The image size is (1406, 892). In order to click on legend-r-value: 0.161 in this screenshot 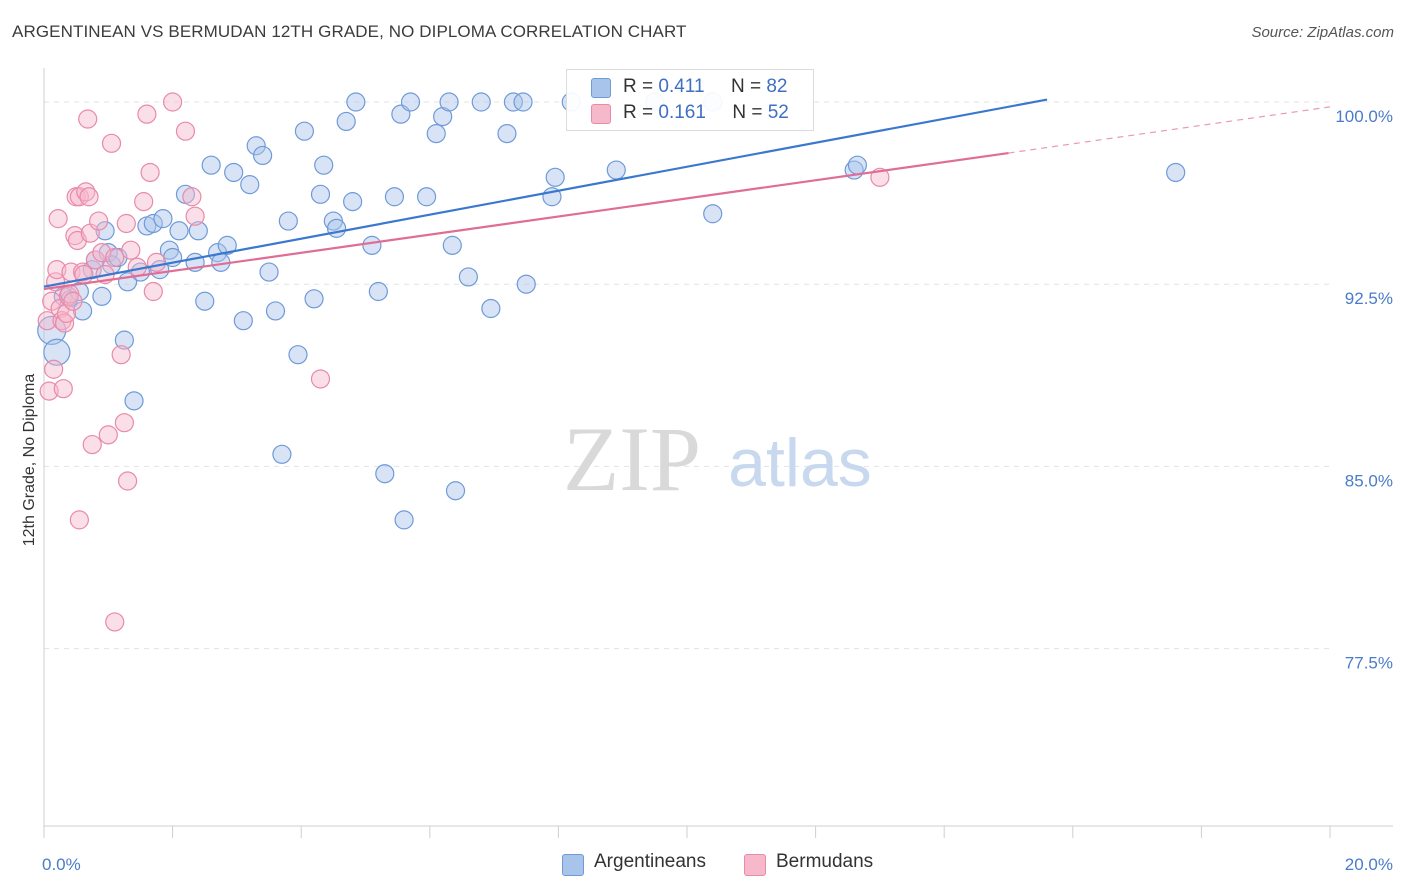, I will do `click(682, 112)`.